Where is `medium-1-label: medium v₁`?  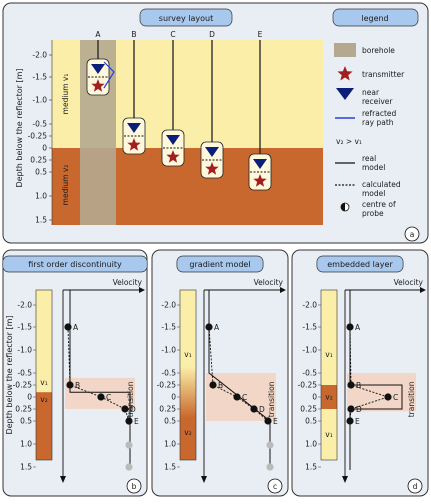
medium-1-label: medium v₁ is located at coordinates (65, 94).